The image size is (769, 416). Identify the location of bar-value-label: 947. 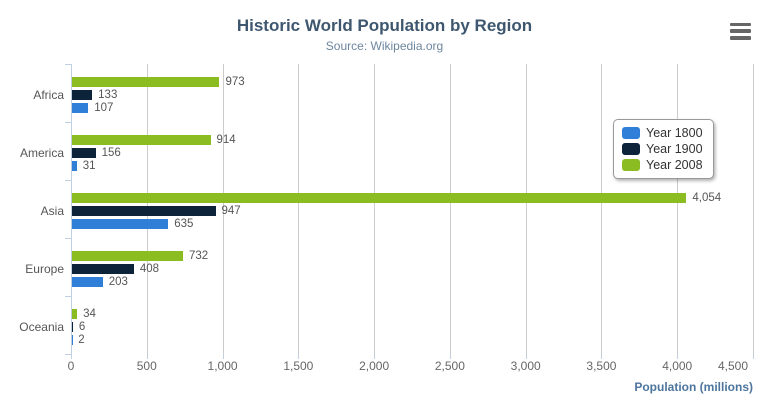
(231, 211).